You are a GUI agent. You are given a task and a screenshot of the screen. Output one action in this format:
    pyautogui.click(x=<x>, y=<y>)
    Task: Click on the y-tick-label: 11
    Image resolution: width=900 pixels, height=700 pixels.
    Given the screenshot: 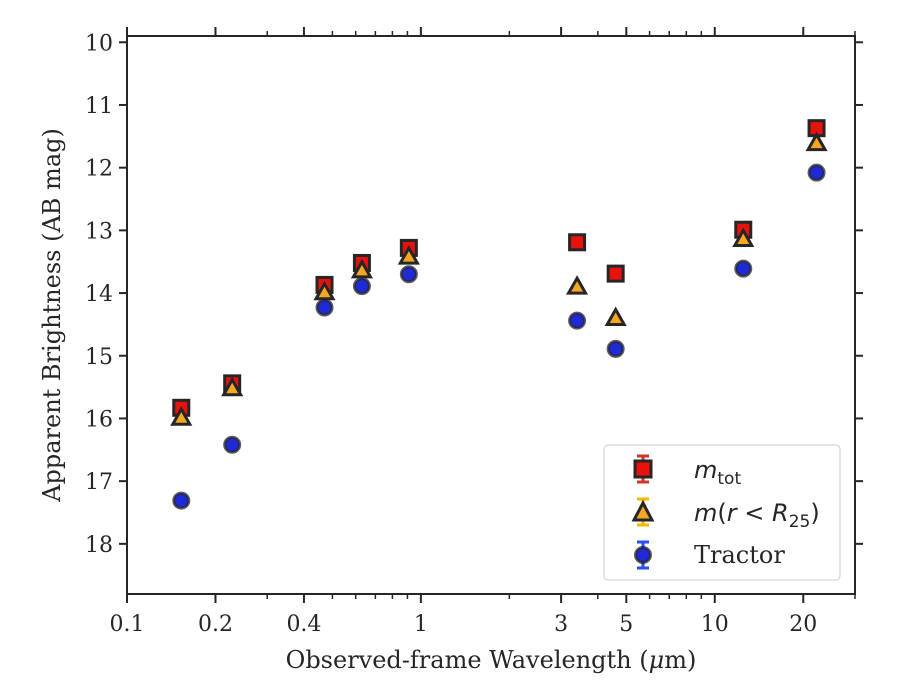 What is the action you would take?
    pyautogui.click(x=99, y=106)
    